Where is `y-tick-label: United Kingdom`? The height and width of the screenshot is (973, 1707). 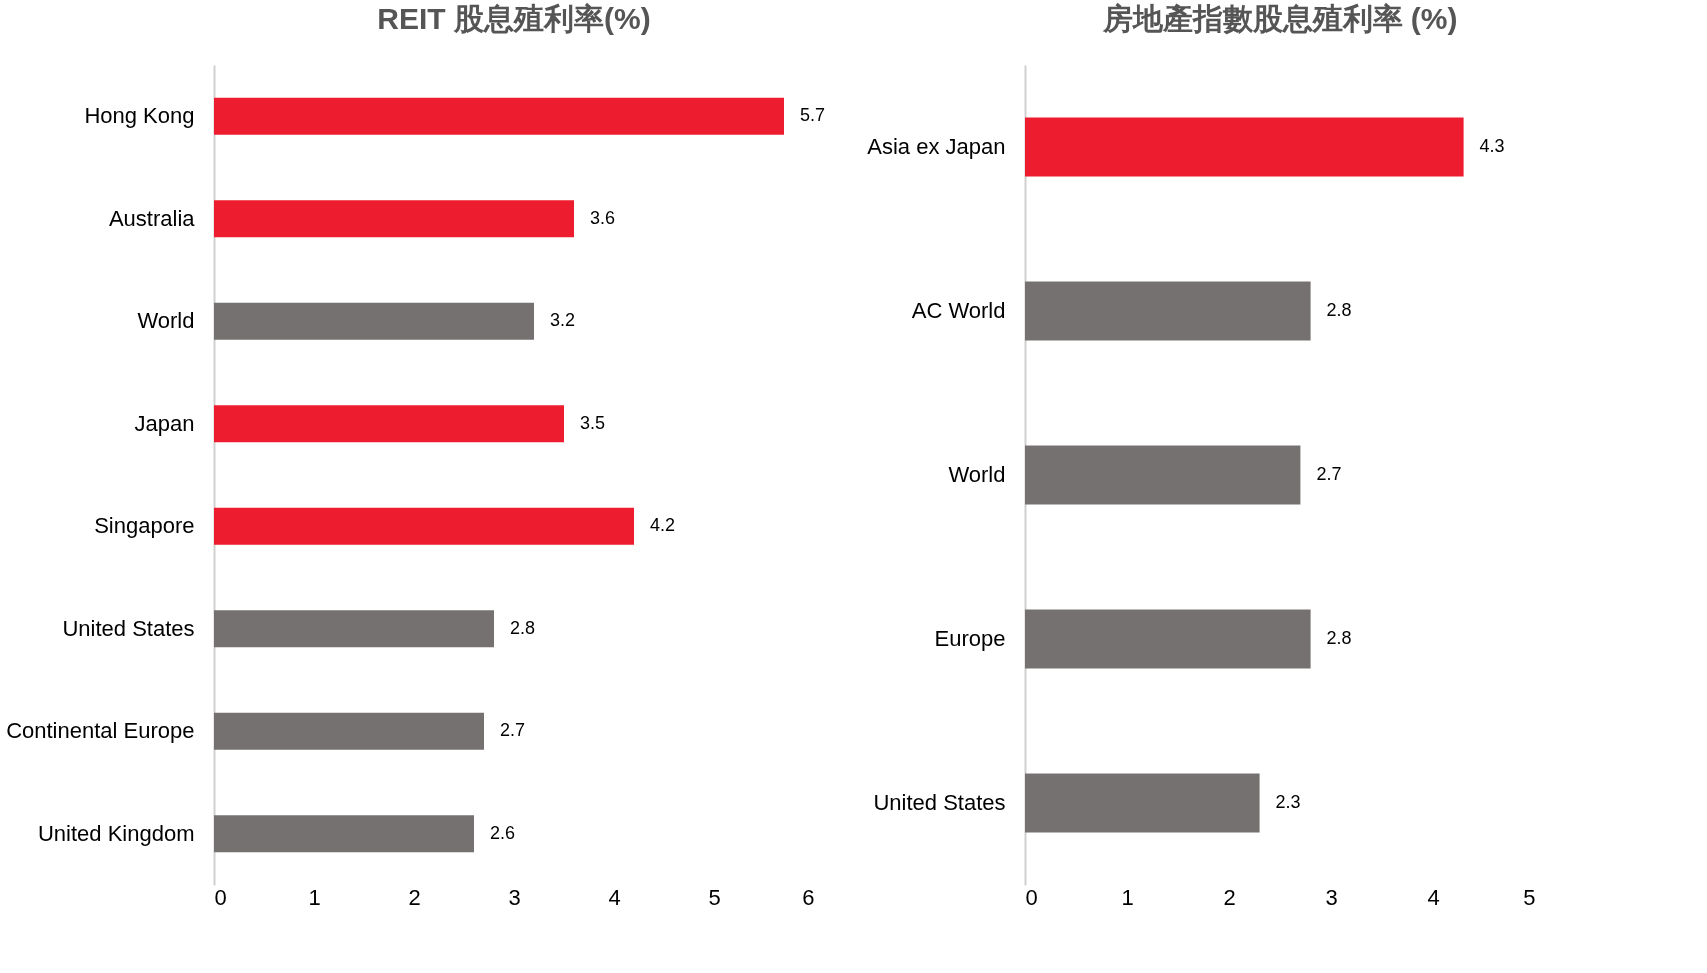 y-tick-label: United Kingdom is located at coordinates (116, 833).